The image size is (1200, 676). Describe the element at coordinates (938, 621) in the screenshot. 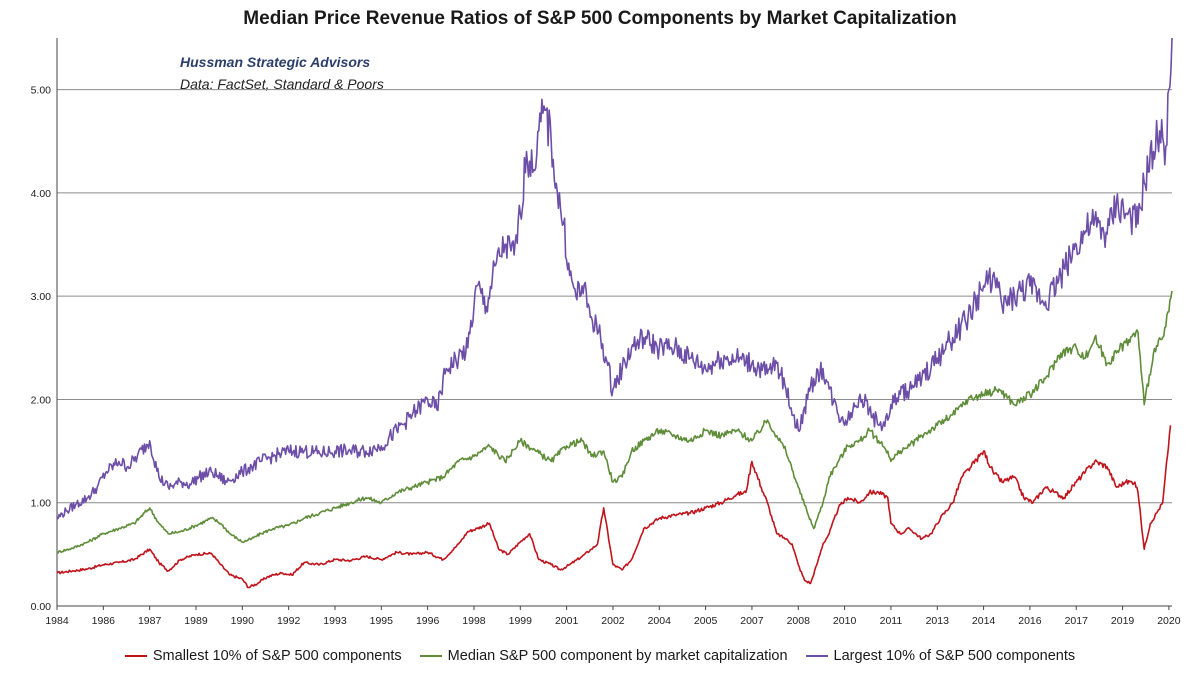

I see `x-tick-label: 2013` at that location.